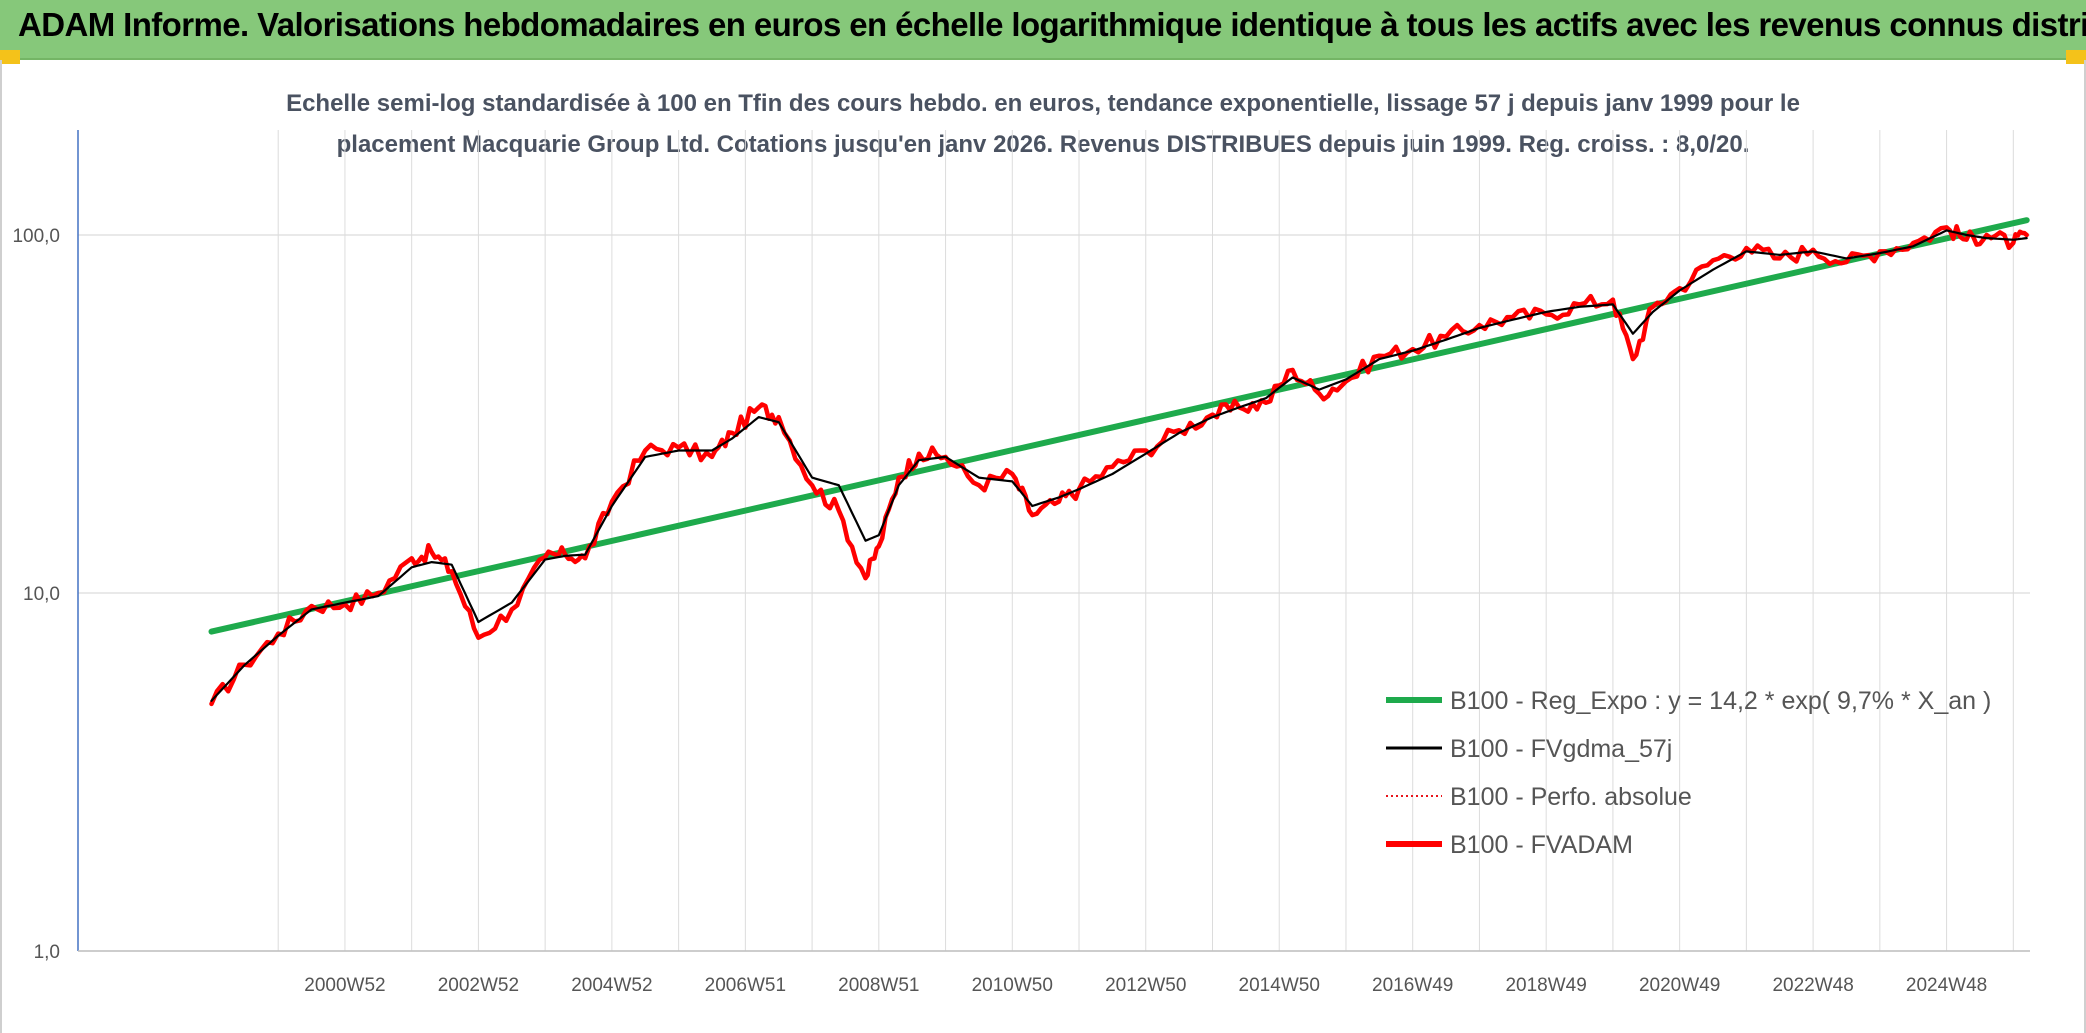 This screenshot has width=2086, height=1033. What do you see at coordinates (41, 594) in the screenshot?
I see `y-tick-label: 10,0` at bounding box center [41, 594].